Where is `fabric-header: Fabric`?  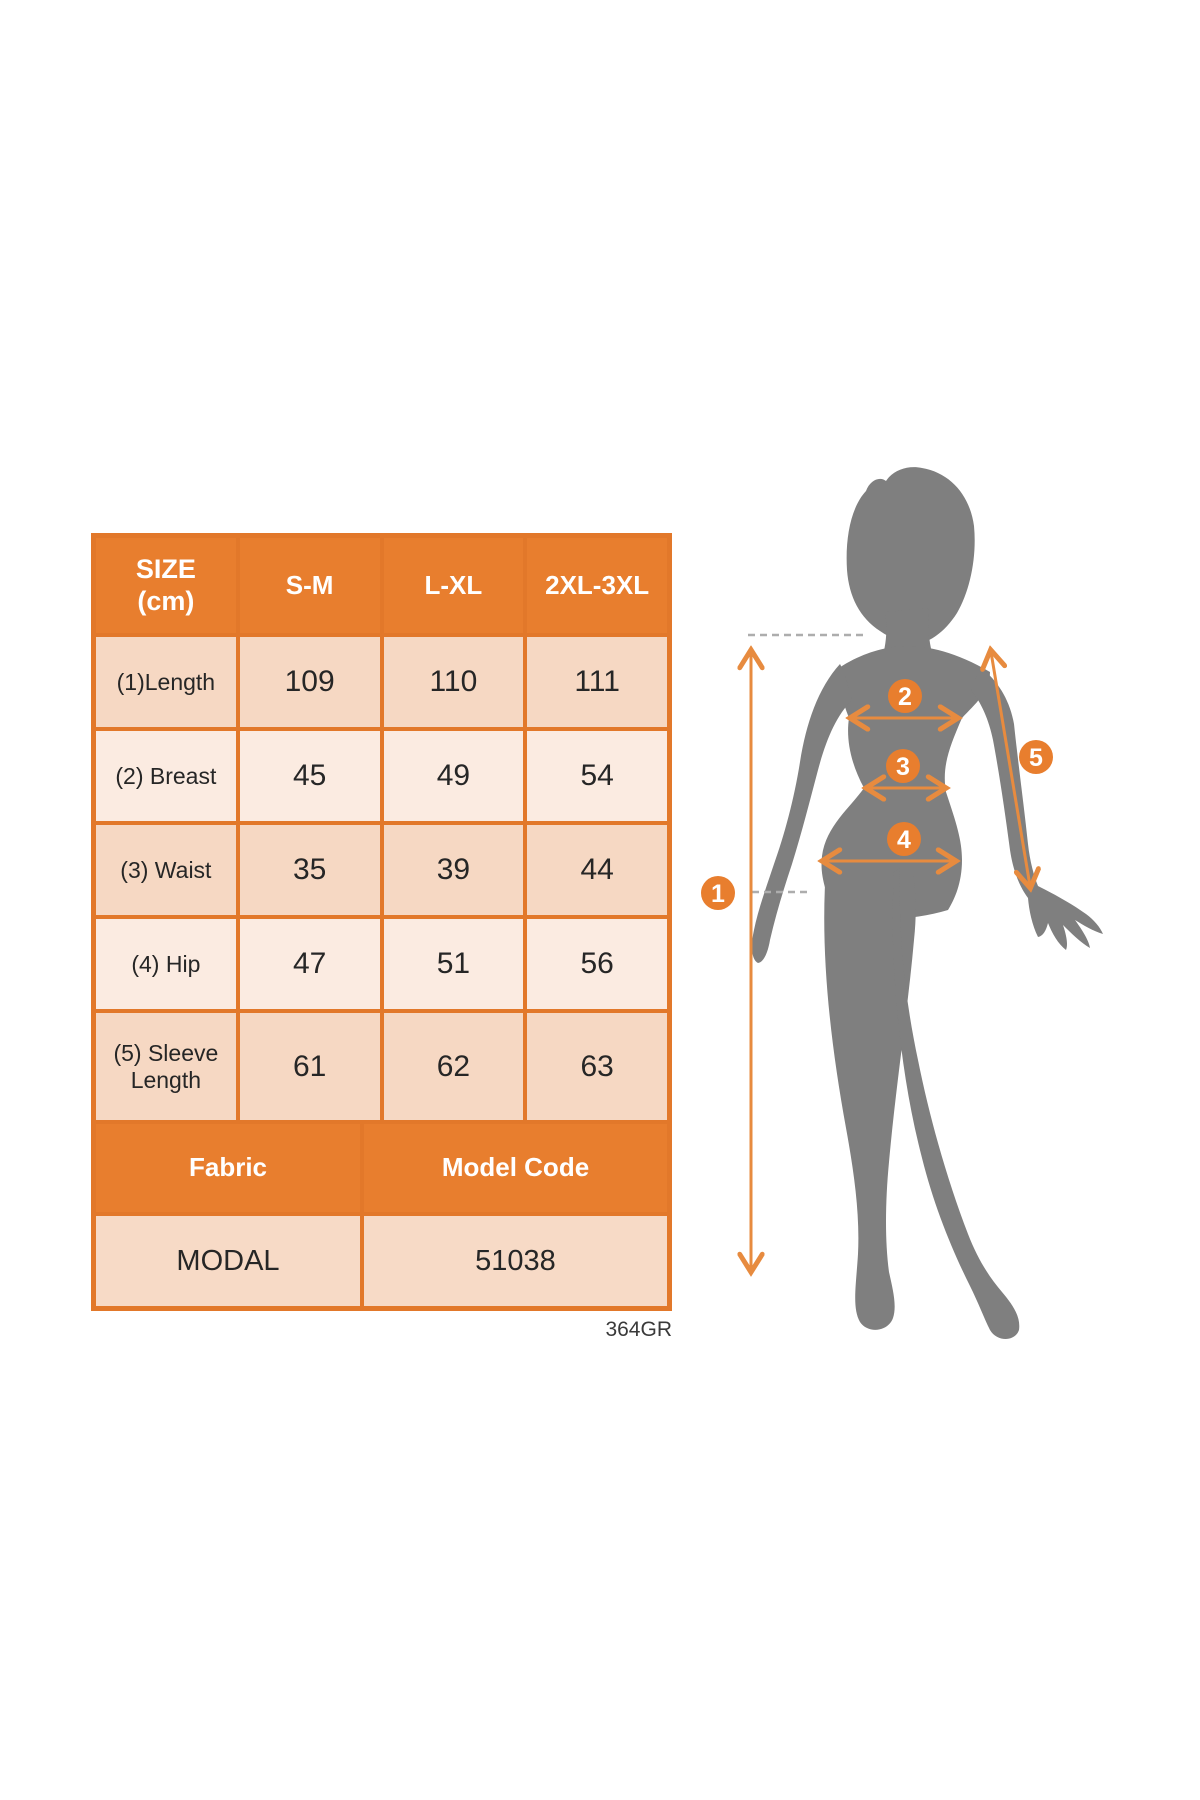
fabric-header: Fabric is located at coordinates (228, 1168).